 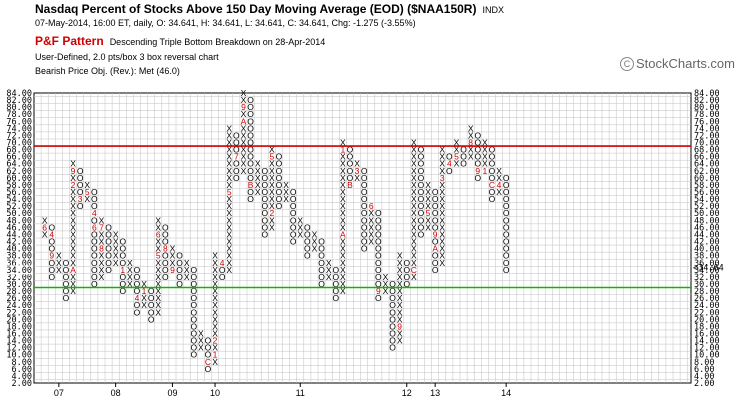 I want to click on month-marker: C, so click(x=492, y=185).